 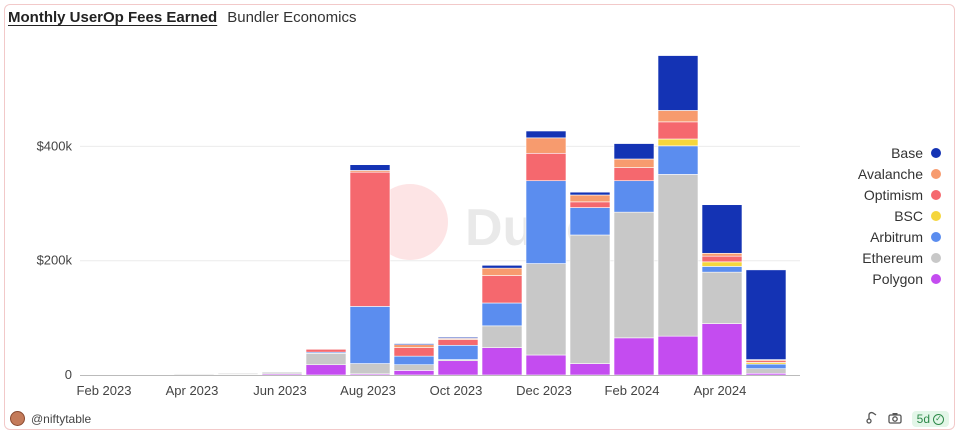 What do you see at coordinates (866, 236) in the screenshot?
I see `legend-item-arbitrum: Arbitrum` at bounding box center [866, 236].